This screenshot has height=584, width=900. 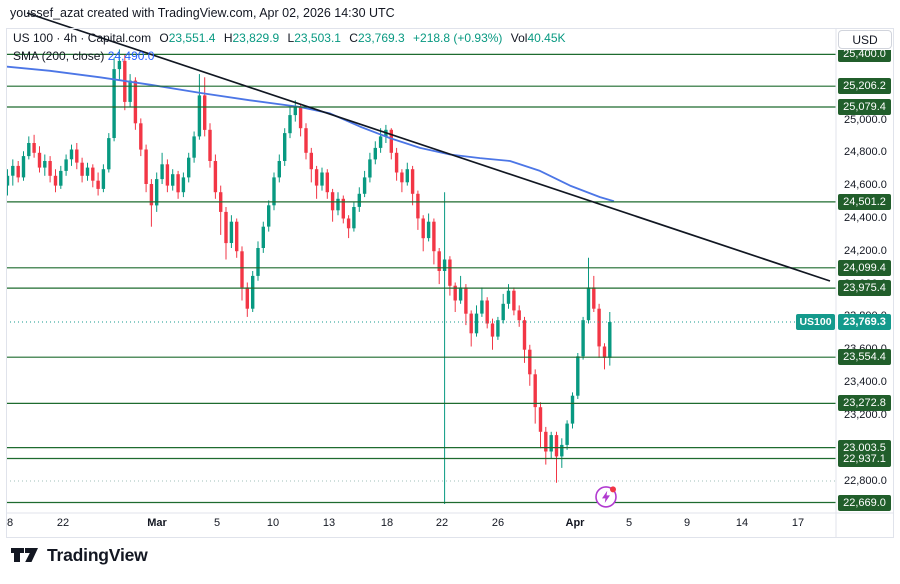 I want to click on open-label: O, so click(x=164, y=38).